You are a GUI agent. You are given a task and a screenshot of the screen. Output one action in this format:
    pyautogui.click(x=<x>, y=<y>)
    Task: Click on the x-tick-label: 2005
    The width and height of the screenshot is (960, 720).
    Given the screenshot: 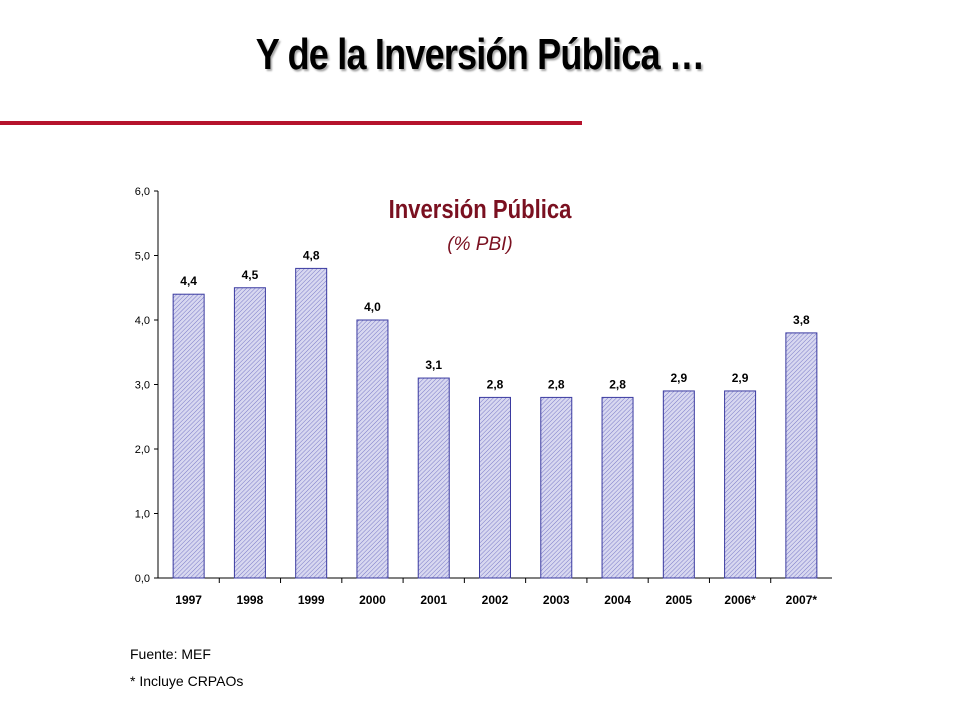 What is the action you would take?
    pyautogui.click(x=678, y=600)
    